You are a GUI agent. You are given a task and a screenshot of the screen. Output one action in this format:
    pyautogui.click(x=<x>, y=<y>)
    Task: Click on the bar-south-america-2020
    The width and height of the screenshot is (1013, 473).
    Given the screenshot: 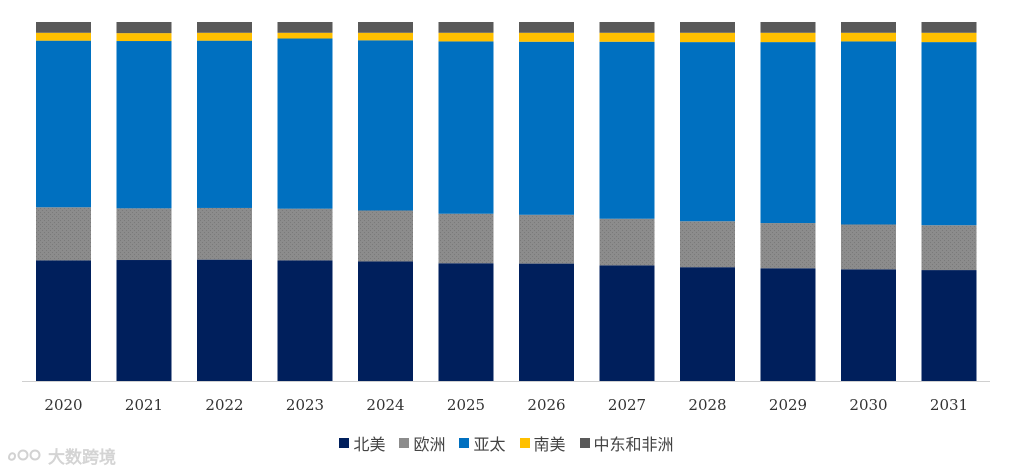 What is the action you would take?
    pyautogui.click(x=63, y=36)
    